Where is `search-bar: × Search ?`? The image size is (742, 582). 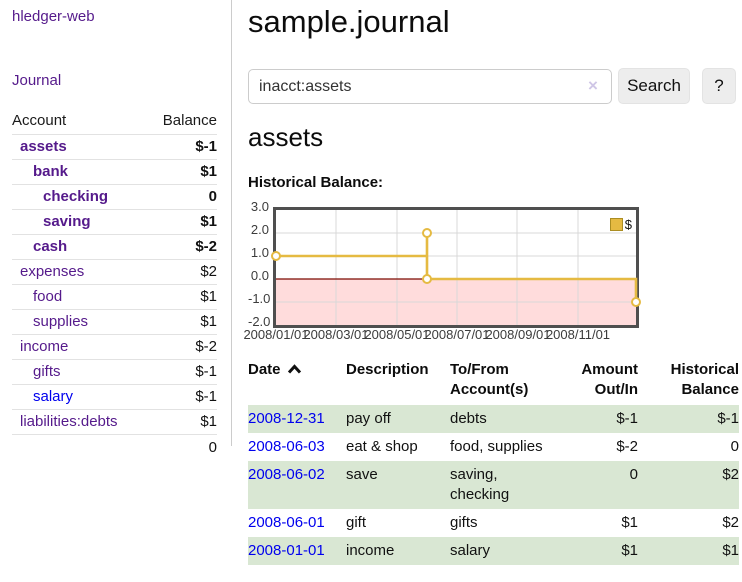
search-bar: × Search ? is located at coordinates (495, 86).